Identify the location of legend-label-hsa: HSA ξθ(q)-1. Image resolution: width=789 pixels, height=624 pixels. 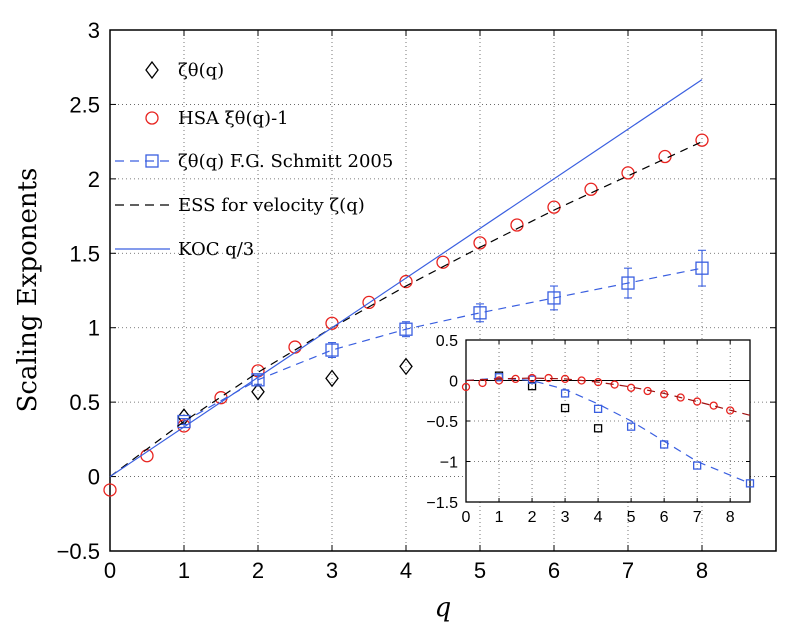
(233, 118).